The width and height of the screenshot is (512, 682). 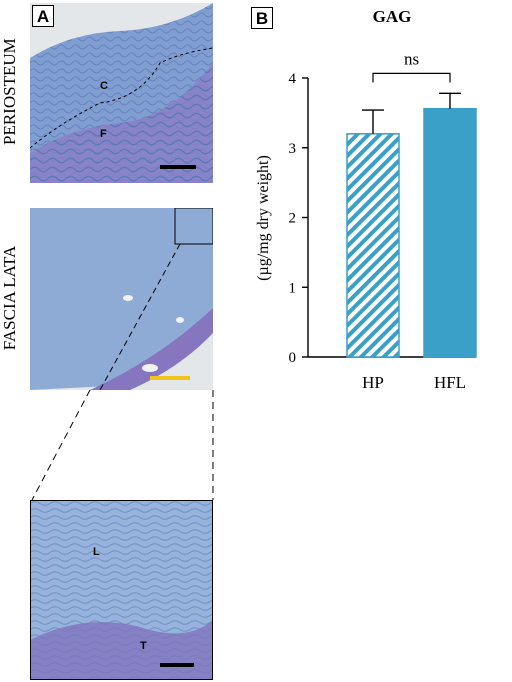 I want to click on zoom-connector, so click(x=122, y=445).